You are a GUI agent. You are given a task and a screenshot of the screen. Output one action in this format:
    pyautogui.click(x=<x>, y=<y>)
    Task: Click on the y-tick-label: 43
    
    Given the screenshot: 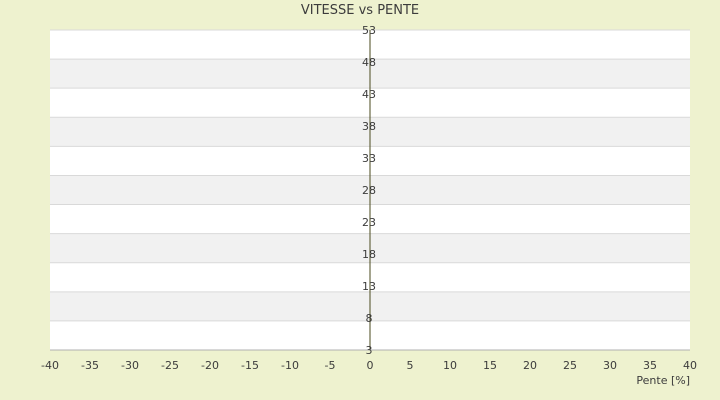 What is the action you would take?
    pyautogui.click(x=369, y=94)
    